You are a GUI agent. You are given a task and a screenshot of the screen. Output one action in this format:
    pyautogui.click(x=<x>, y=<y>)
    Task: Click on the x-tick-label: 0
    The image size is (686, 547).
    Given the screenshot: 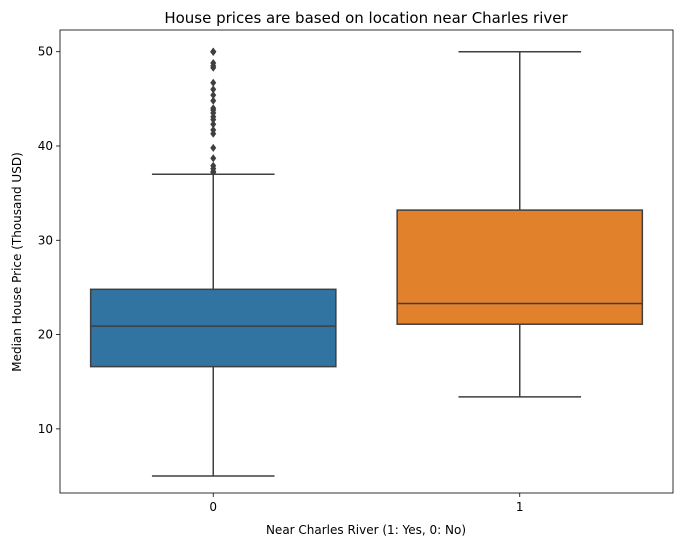 What is the action you would take?
    pyautogui.click(x=213, y=507)
    